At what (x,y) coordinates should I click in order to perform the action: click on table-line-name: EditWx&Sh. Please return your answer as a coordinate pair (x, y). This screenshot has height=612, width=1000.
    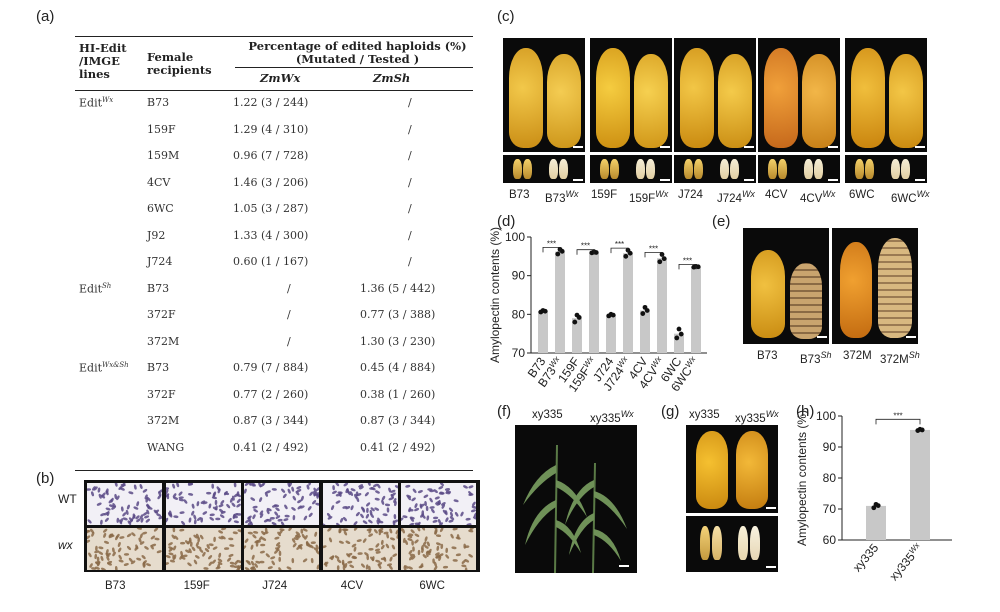
    Looking at the image, I should click on (104, 368).